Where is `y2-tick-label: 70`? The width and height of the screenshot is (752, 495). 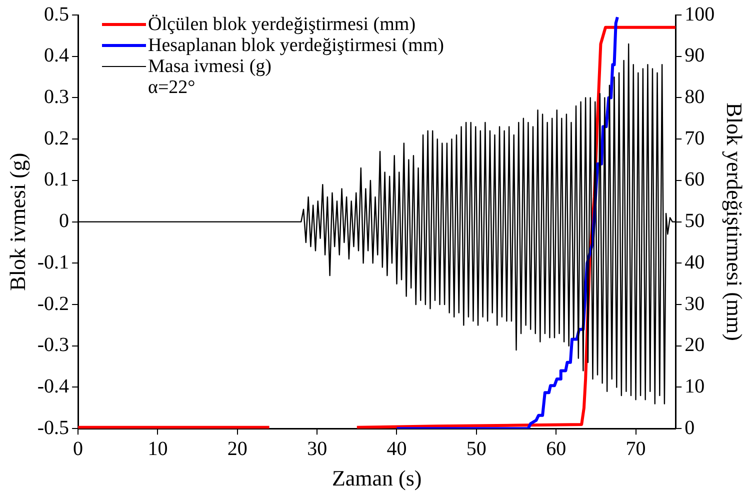 y2-tick-label: 70 is located at coordinates (694, 138).